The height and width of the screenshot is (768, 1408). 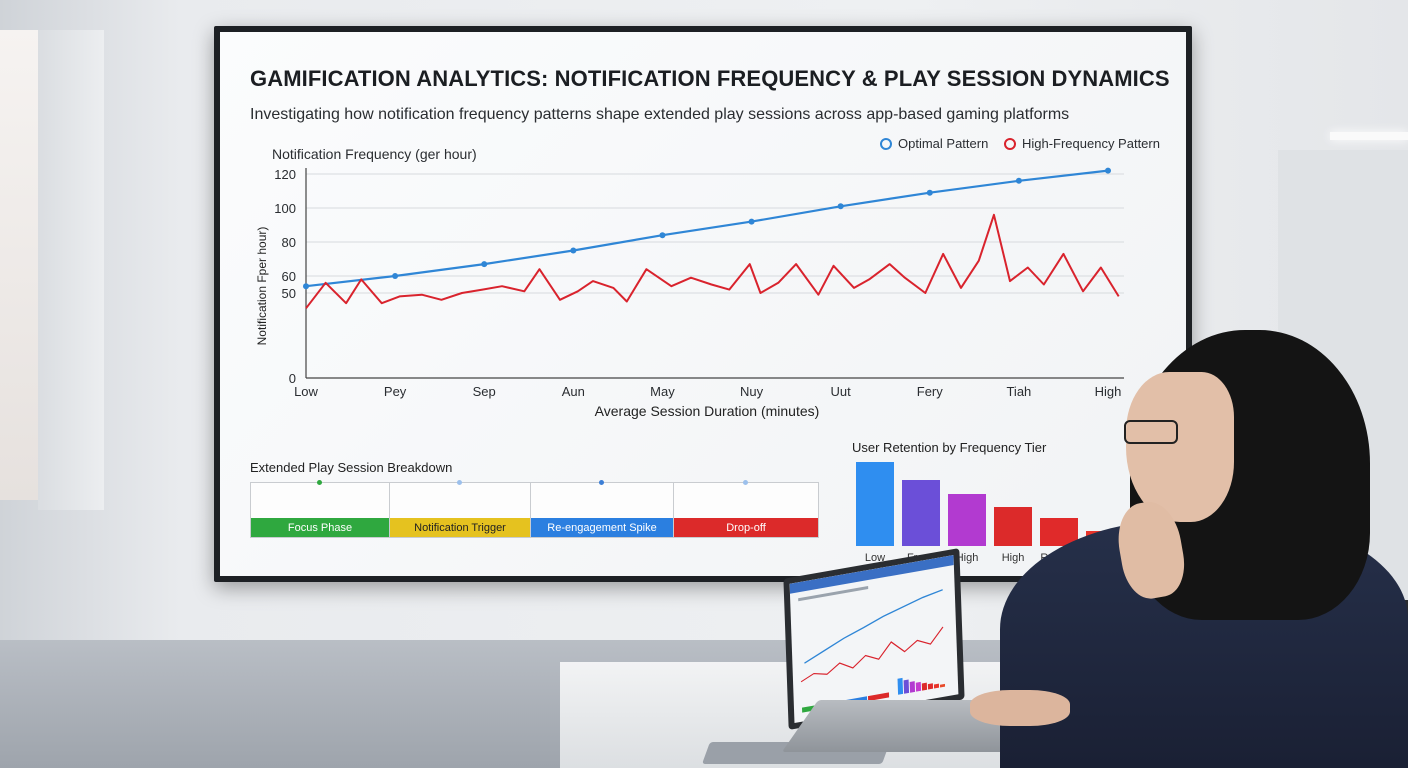 What do you see at coordinates (949, 447) in the screenshot?
I see `retention-title: User Retention by Frequency Tier` at bounding box center [949, 447].